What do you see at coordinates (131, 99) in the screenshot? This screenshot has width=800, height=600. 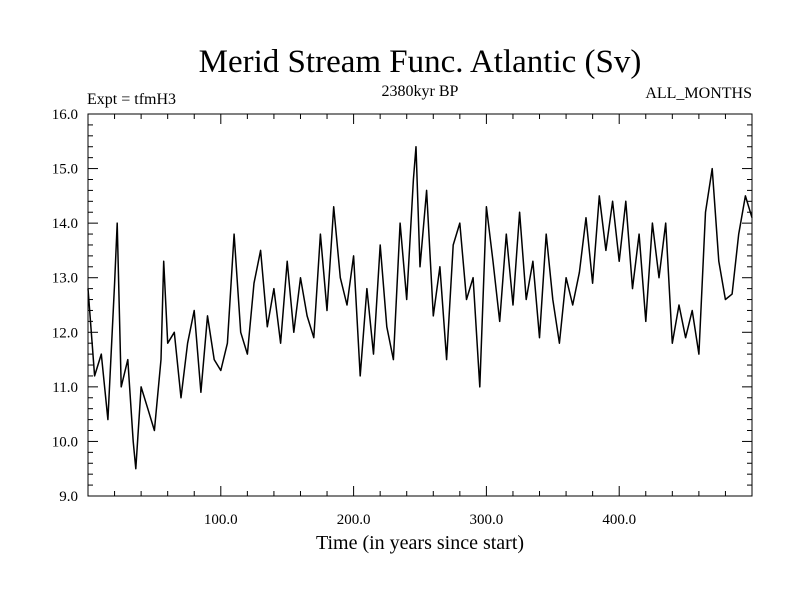 I see `experiment-label: Expt = tfmH3` at bounding box center [131, 99].